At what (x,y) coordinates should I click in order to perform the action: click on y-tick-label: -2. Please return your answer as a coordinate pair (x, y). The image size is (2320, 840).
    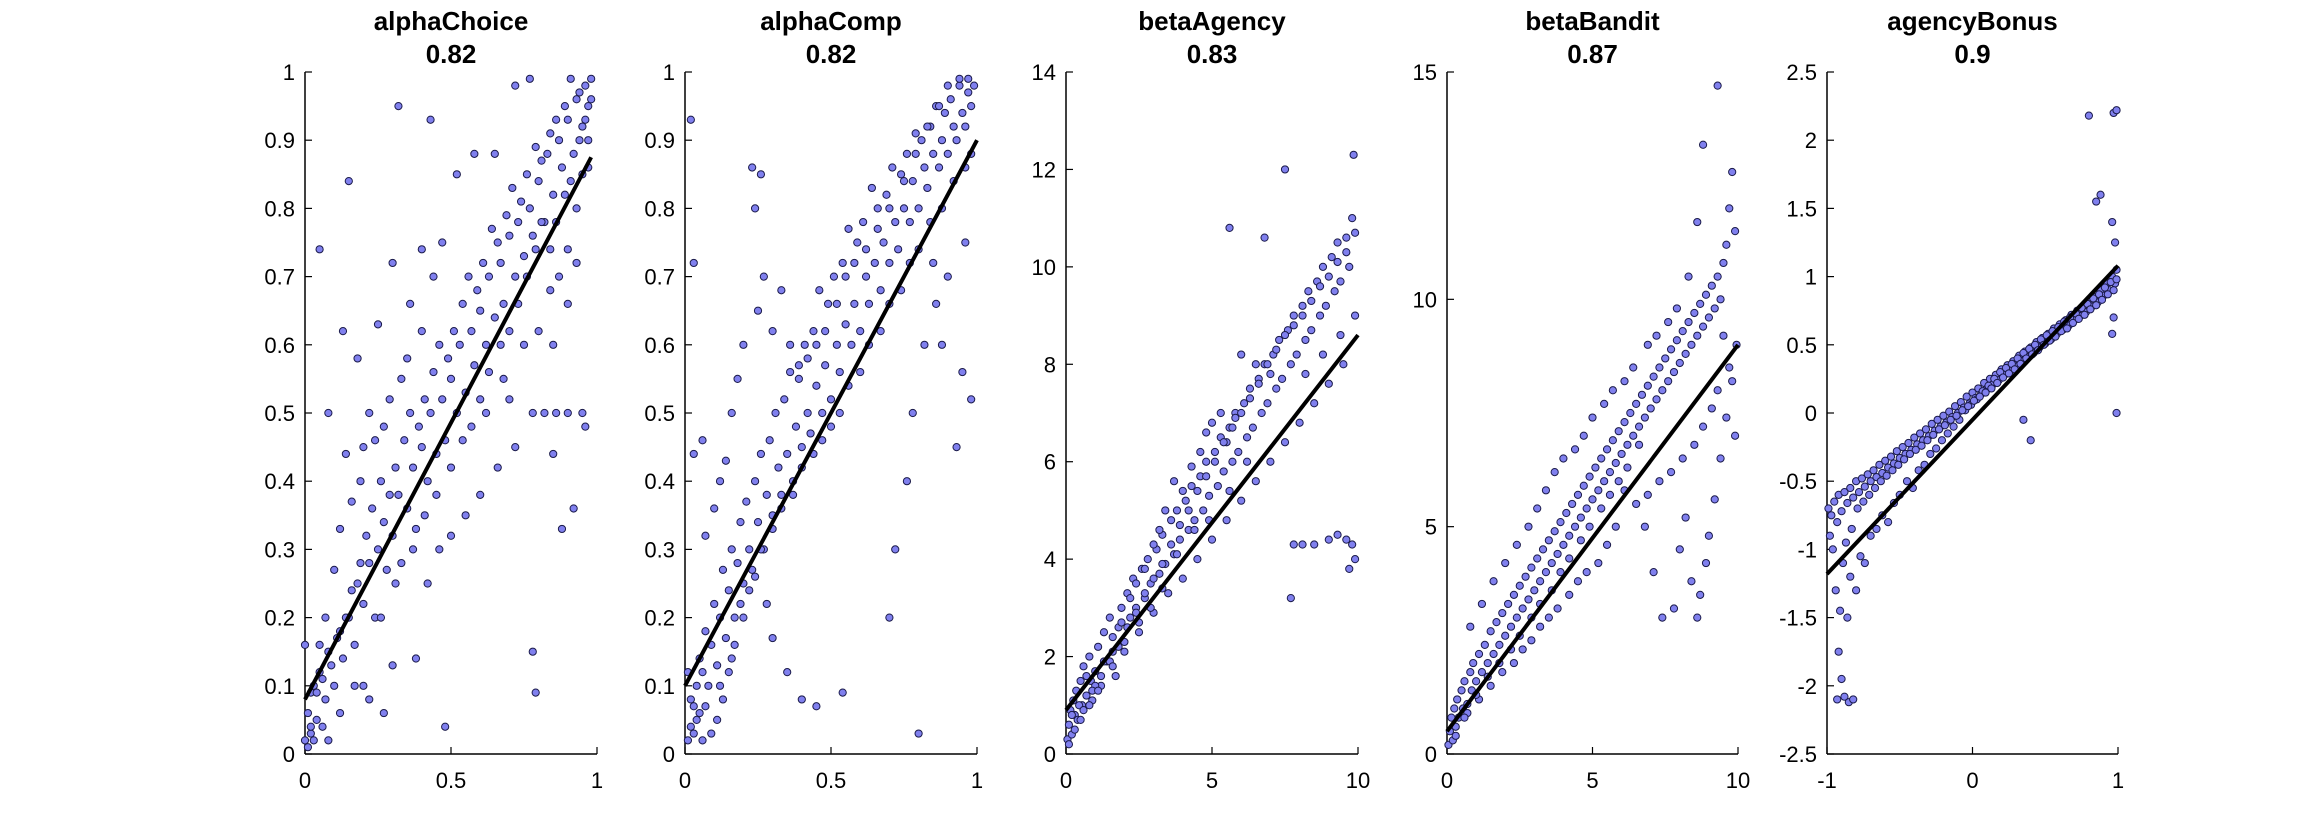
    Looking at the image, I should click on (1807, 686).